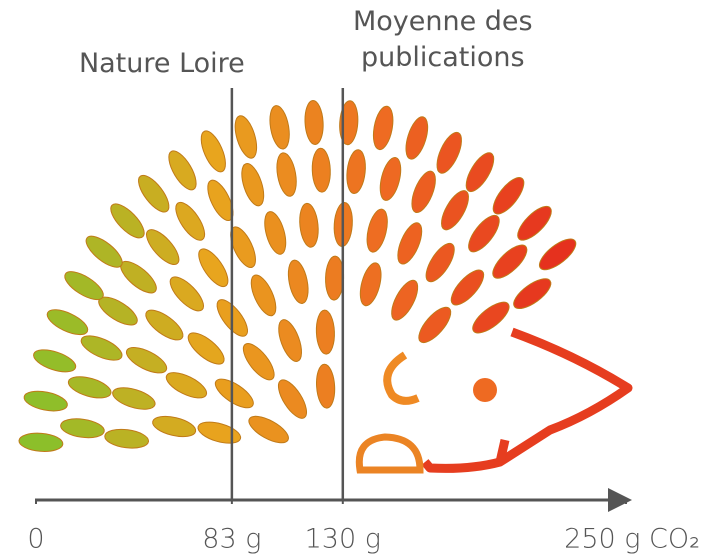  Describe the element at coordinates (343, 539) in the screenshot. I see `x-tick-label: 130 g` at that location.